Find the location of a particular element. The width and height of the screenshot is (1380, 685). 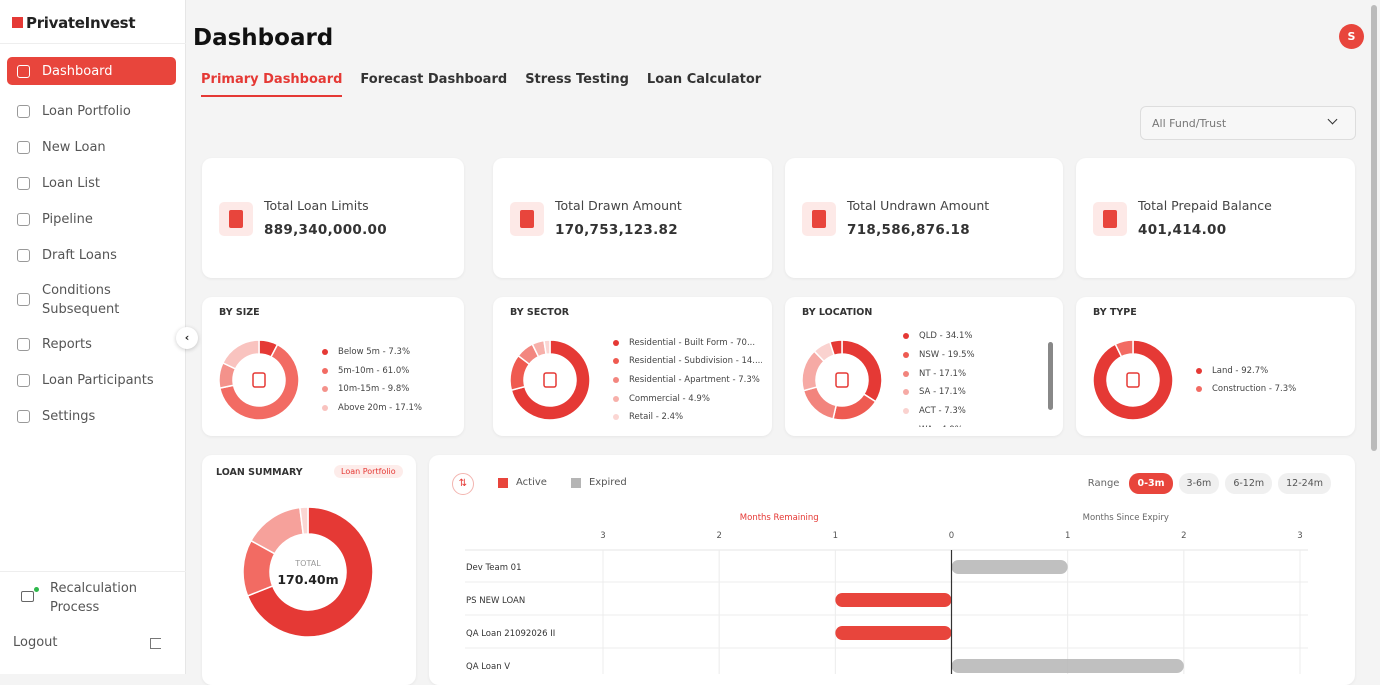

legend-item: Construction - 7.3% is located at coordinates (1270, 389).